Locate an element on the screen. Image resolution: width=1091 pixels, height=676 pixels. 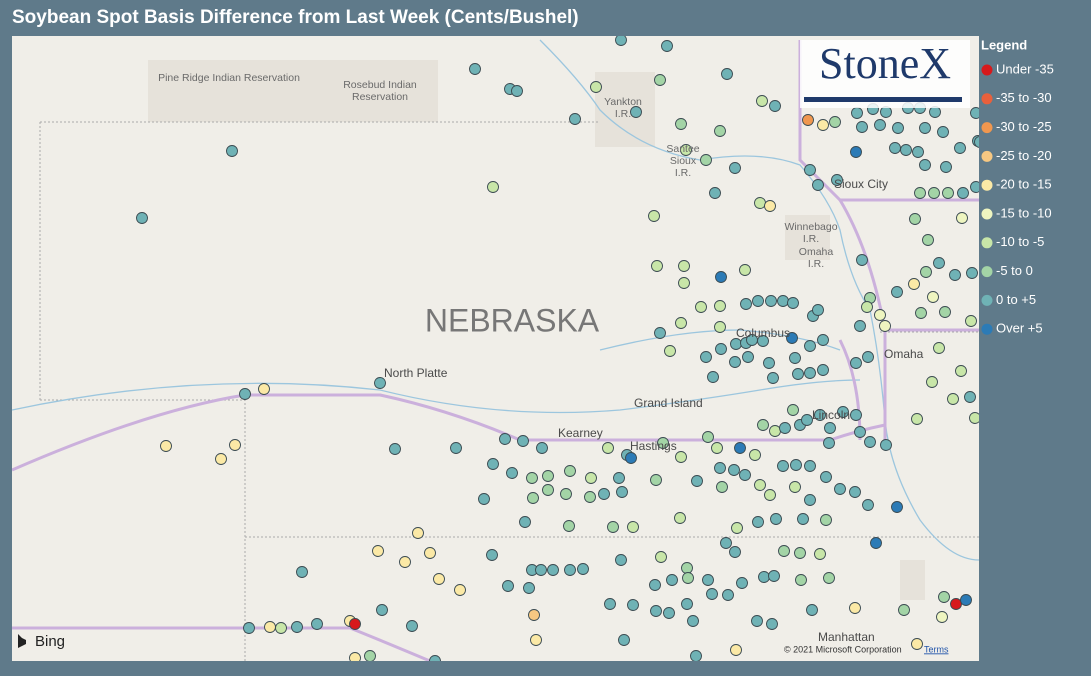
map-label: Sioux City is located at coordinates (861, 184).